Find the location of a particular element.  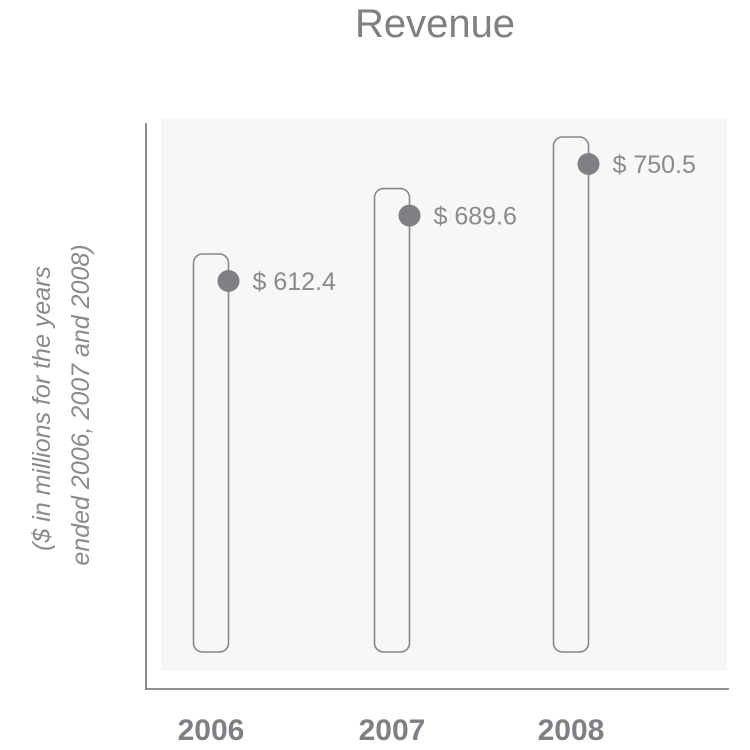

y-axis-label-line-1: ($ in millions for the years is located at coordinates (42, 408).